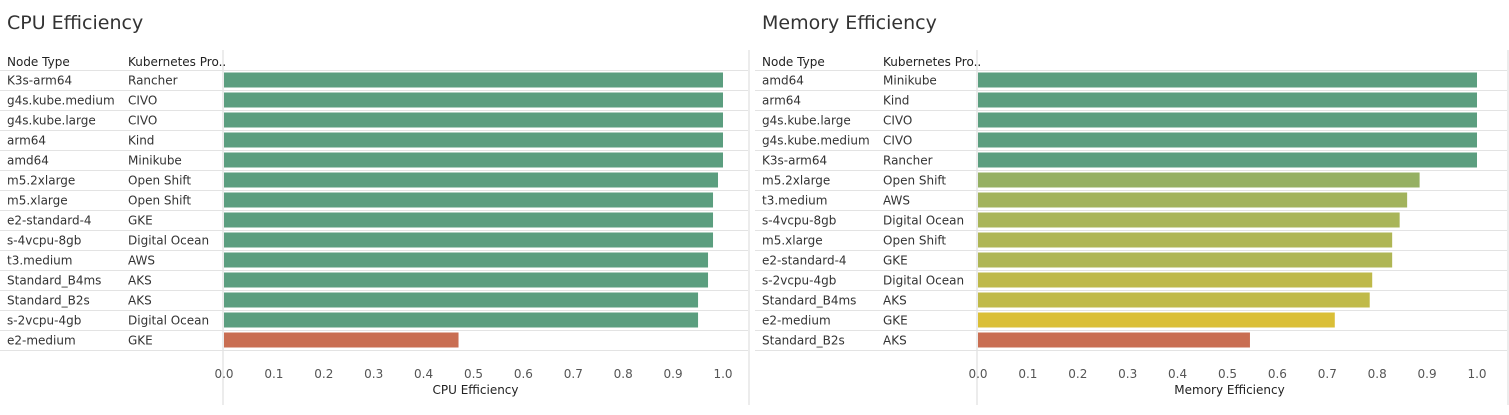 The image size is (1509, 415). What do you see at coordinates (1127, 374) in the screenshot?
I see `x-tick-label: 0.3` at bounding box center [1127, 374].